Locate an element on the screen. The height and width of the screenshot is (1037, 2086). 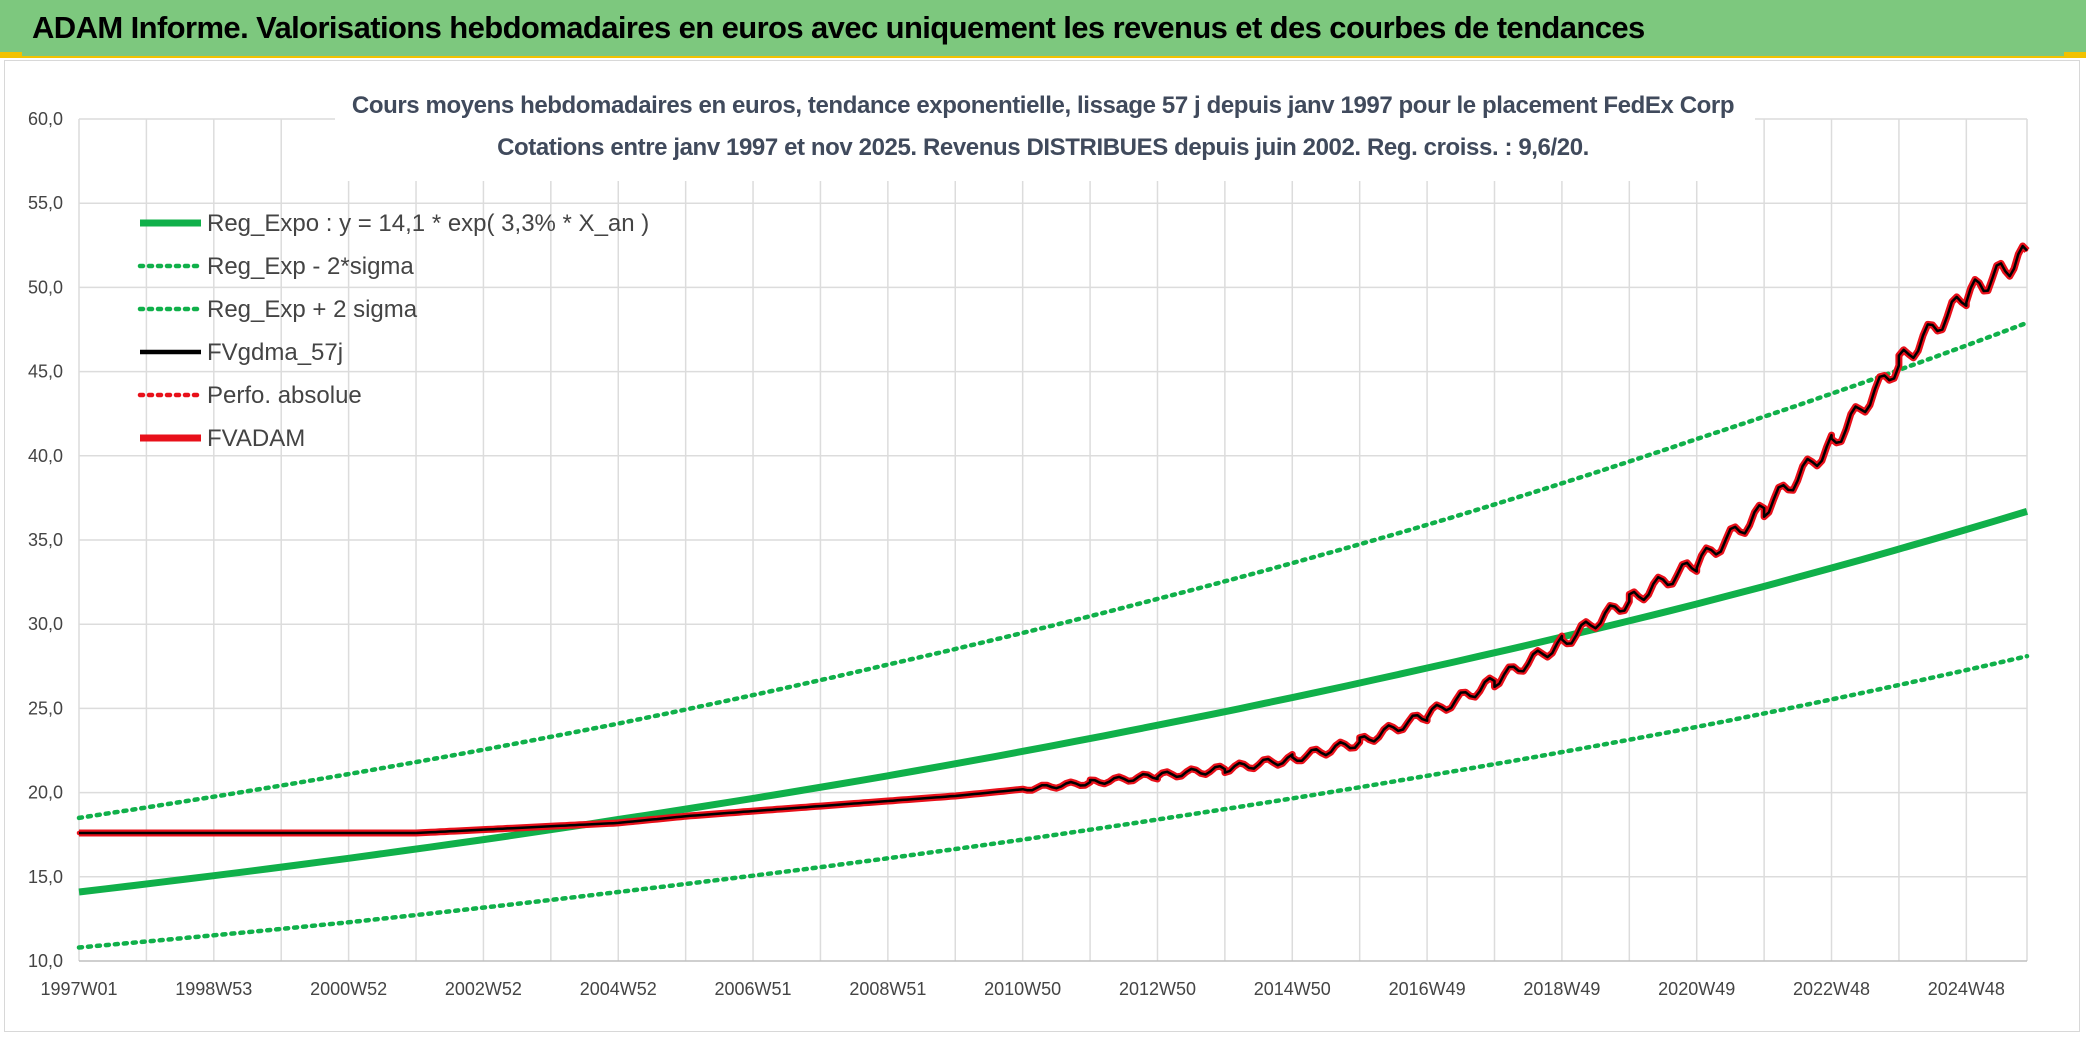
x-tick-label: 2006W51 is located at coordinates (753, 989).